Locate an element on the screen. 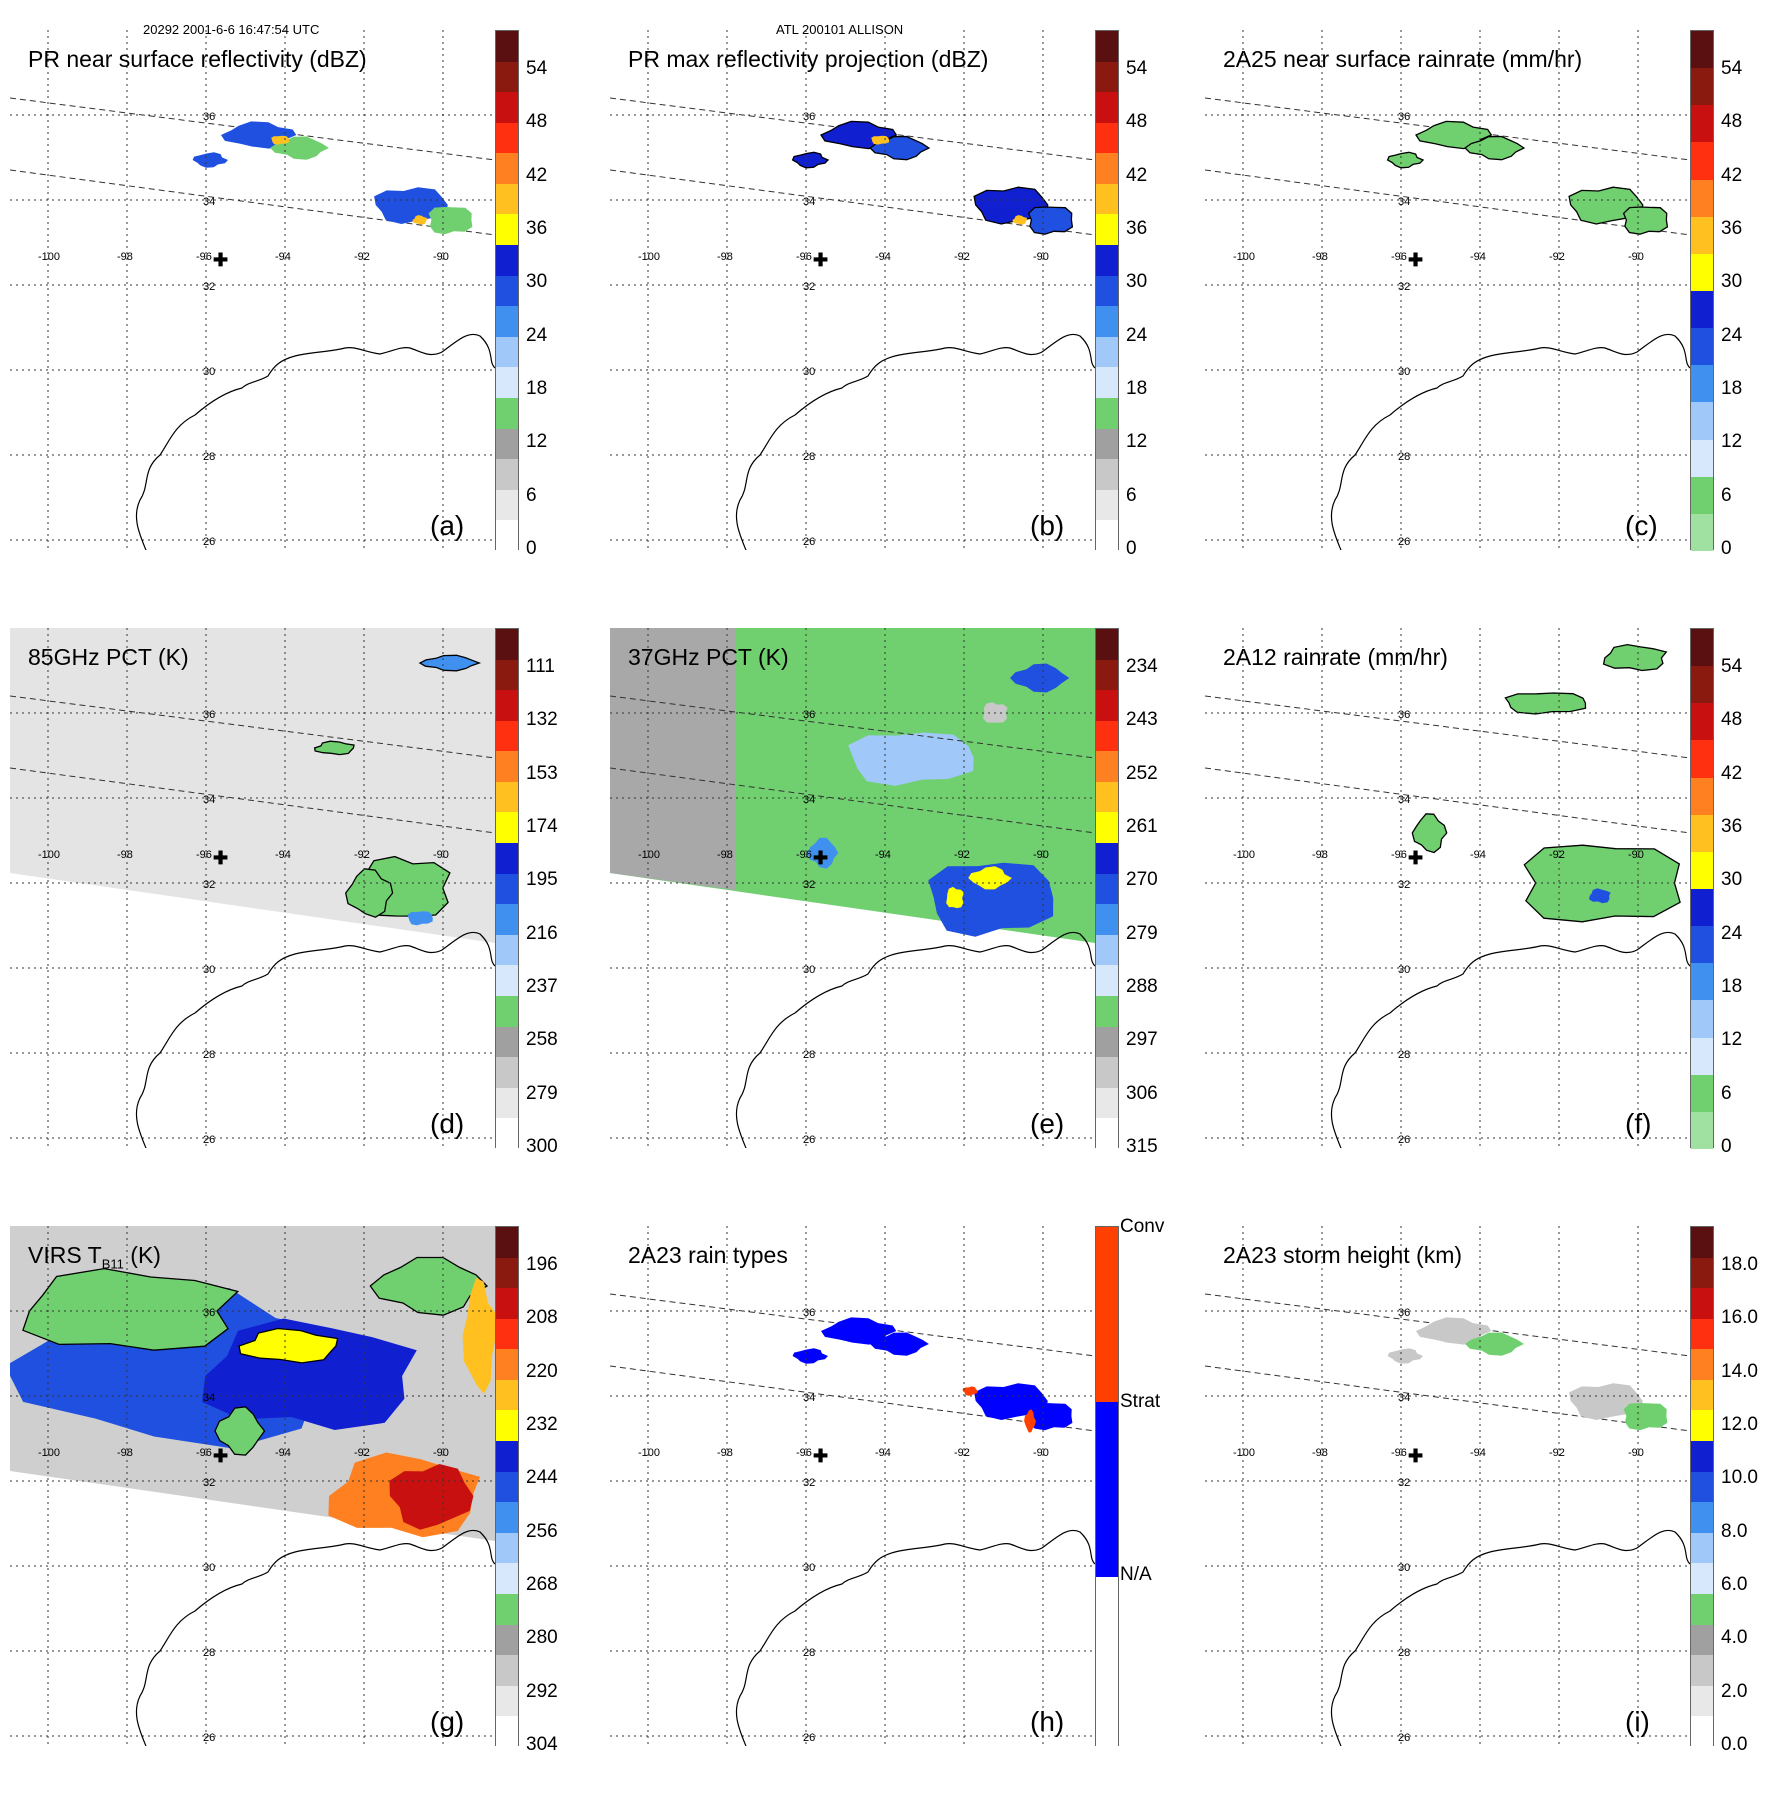 The image size is (1771, 1801). panel-title-main: VIRS T is located at coordinates (65, 1255).